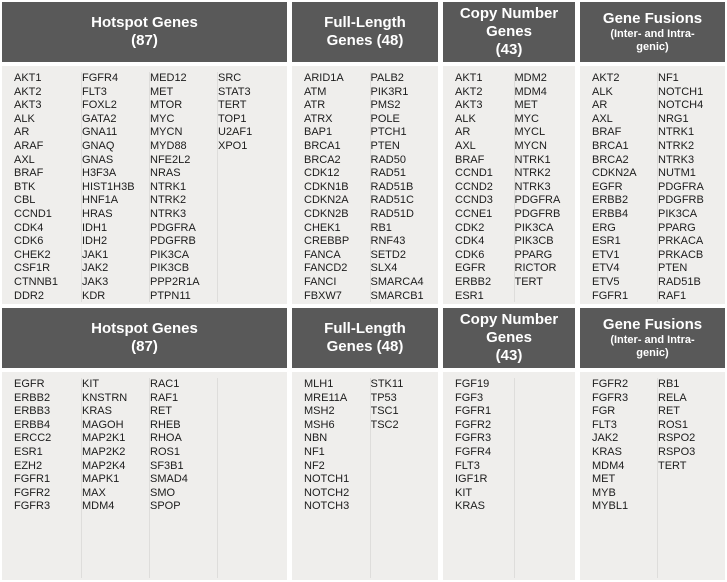  What do you see at coordinates (530, 132) in the screenshot?
I see `gene-item: MYCL` at bounding box center [530, 132].